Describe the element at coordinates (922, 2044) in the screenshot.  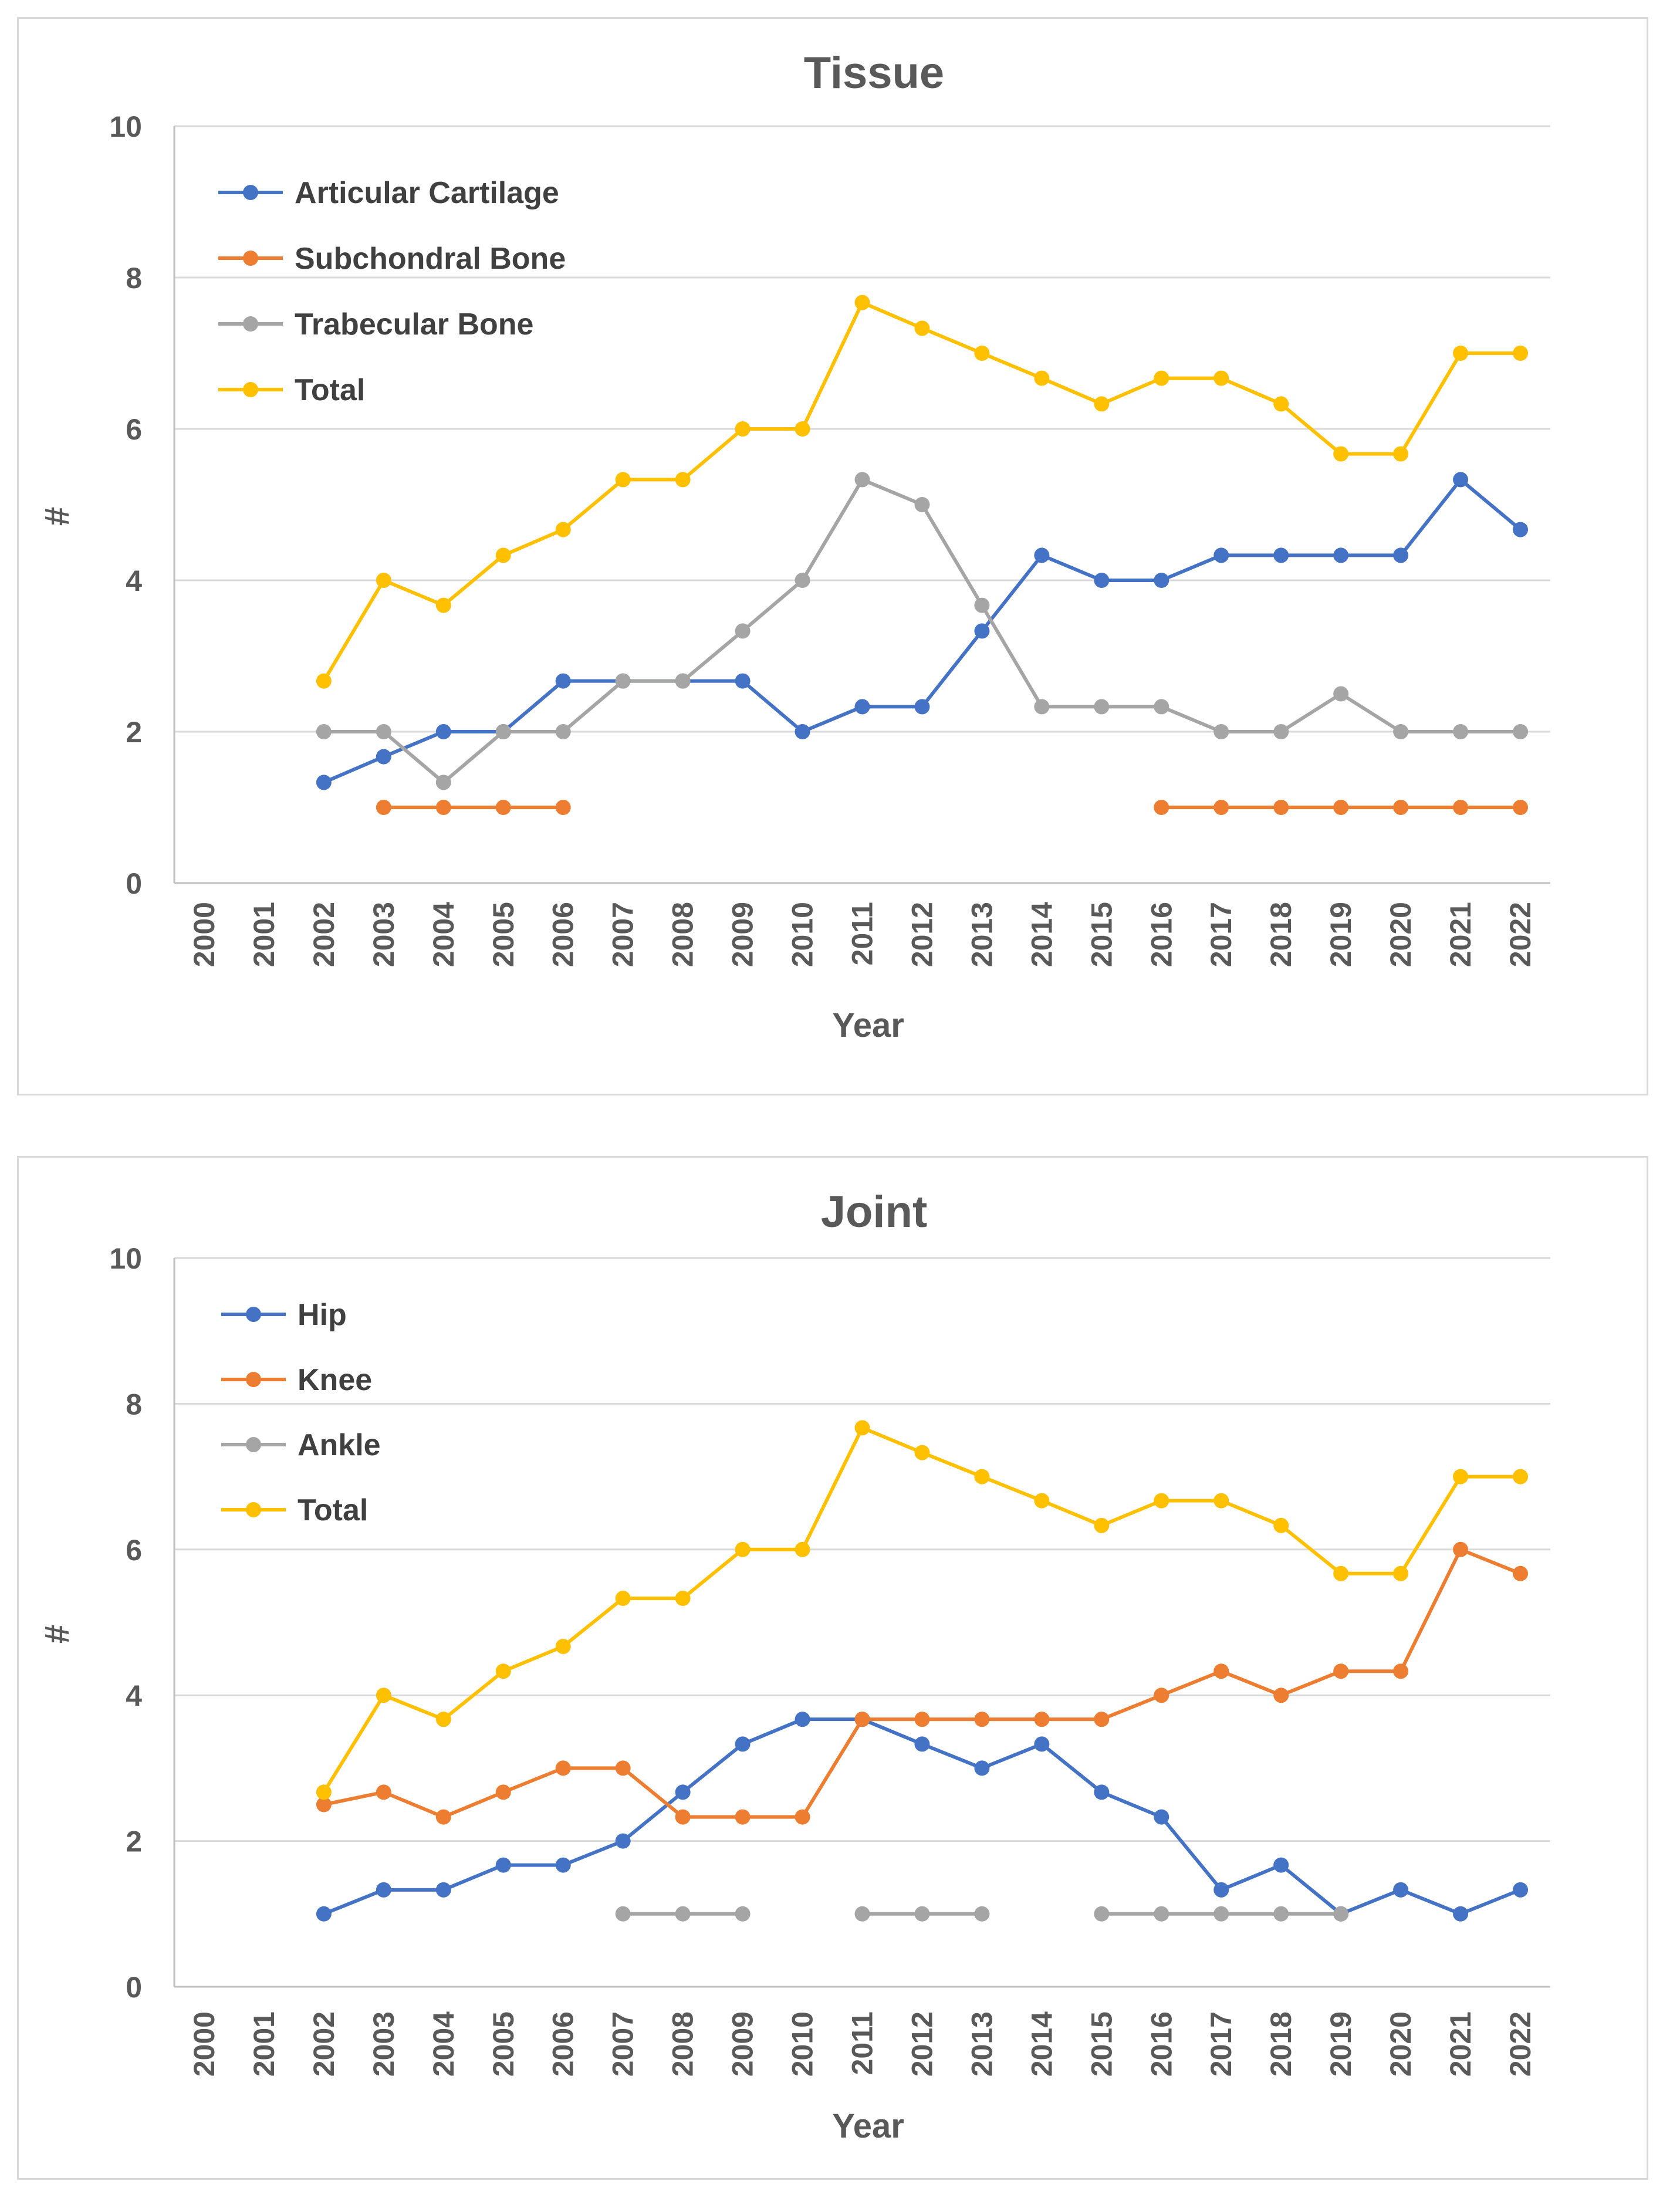
I see `x-tick-label: 2012` at that location.